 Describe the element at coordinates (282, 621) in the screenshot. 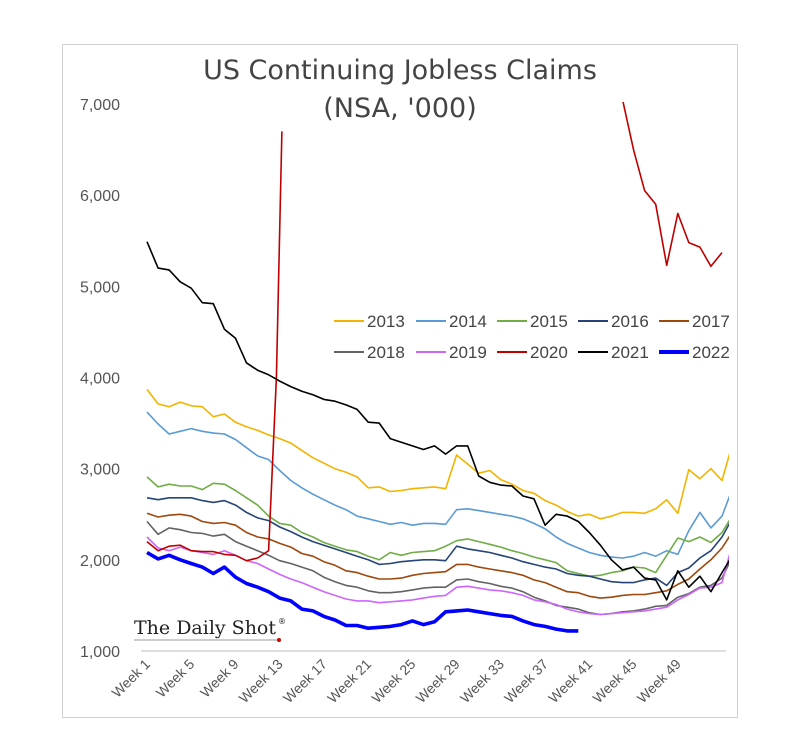

I see `brand-registered-mark: ®` at that location.